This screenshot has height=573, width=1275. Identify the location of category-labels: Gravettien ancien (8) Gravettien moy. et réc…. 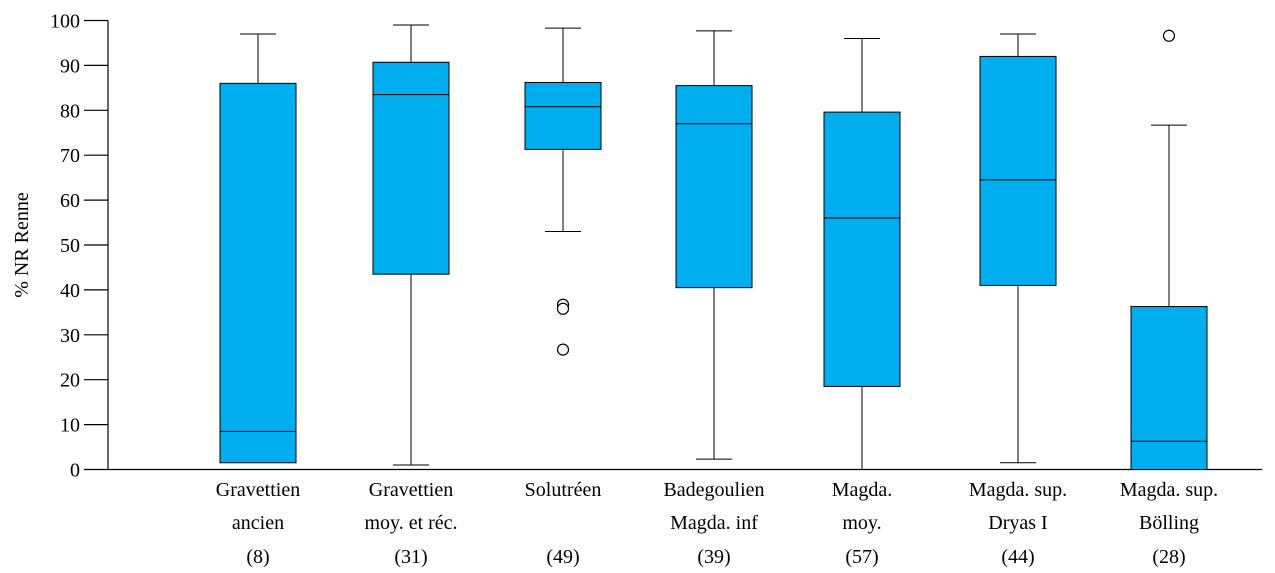
(717, 523).